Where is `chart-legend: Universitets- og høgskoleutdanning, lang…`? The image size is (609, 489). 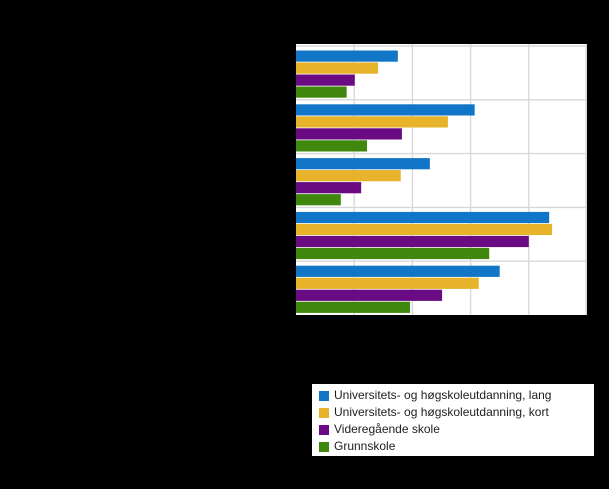 chart-legend: Universitets- og høgskoleutdanning, lang… is located at coordinates (453, 420).